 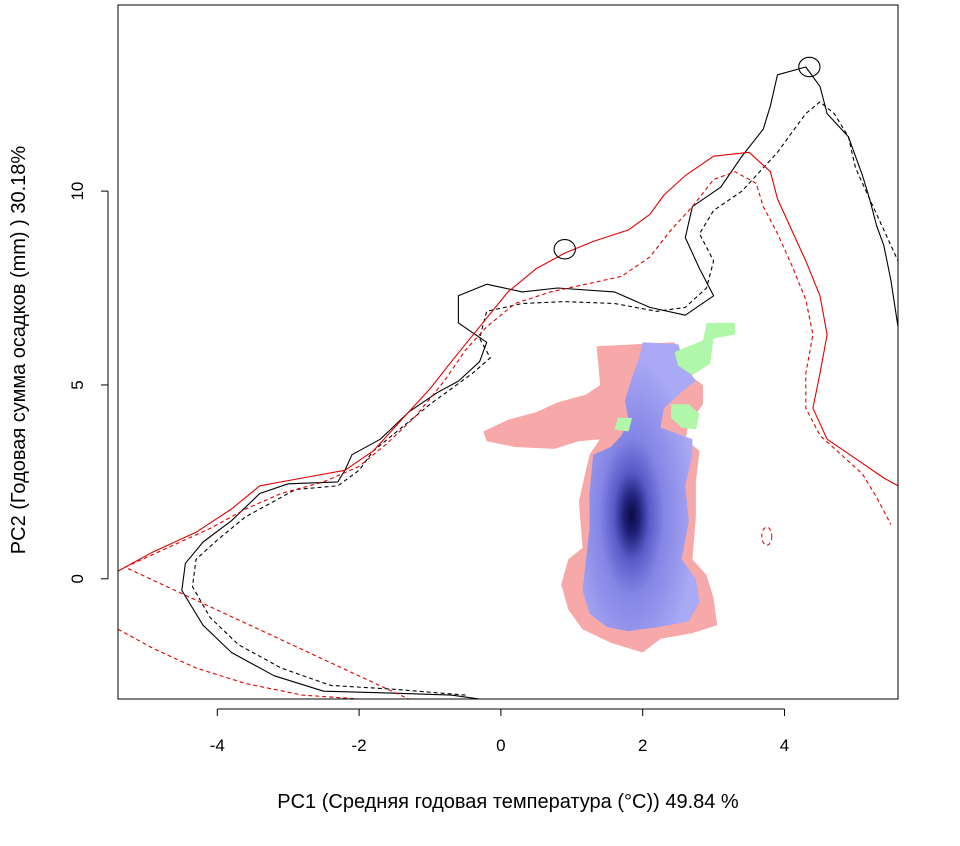 What do you see at coordinates (88, 383) in the screenshot?
I see `y-axis: 0 5 10` at bounding box center [88, 383].